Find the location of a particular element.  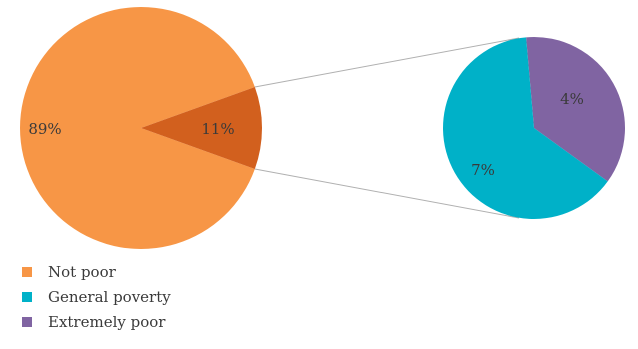

legend: Not poor General poverty Extremely poor is located at coordinates (96, 297).